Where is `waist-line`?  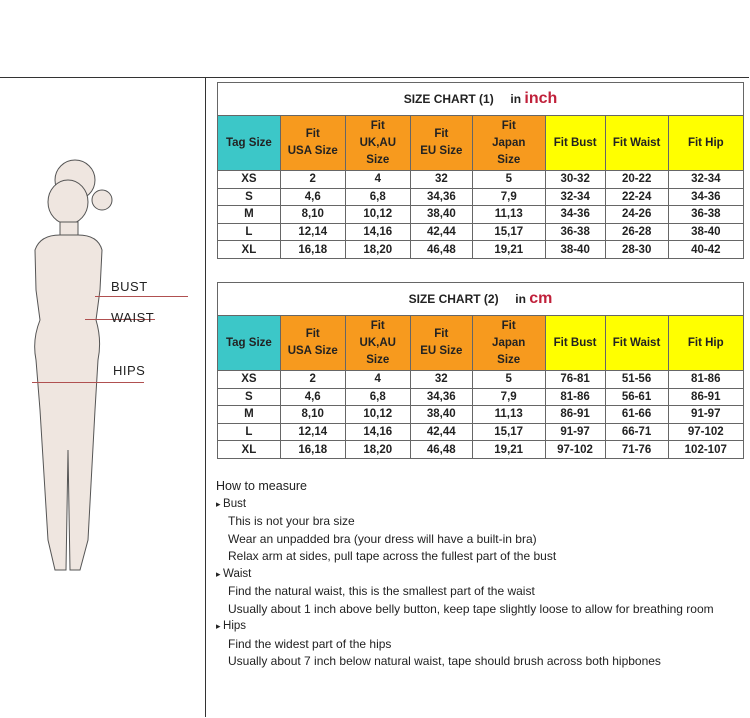
waist-line is located at coordinates (120, 319).